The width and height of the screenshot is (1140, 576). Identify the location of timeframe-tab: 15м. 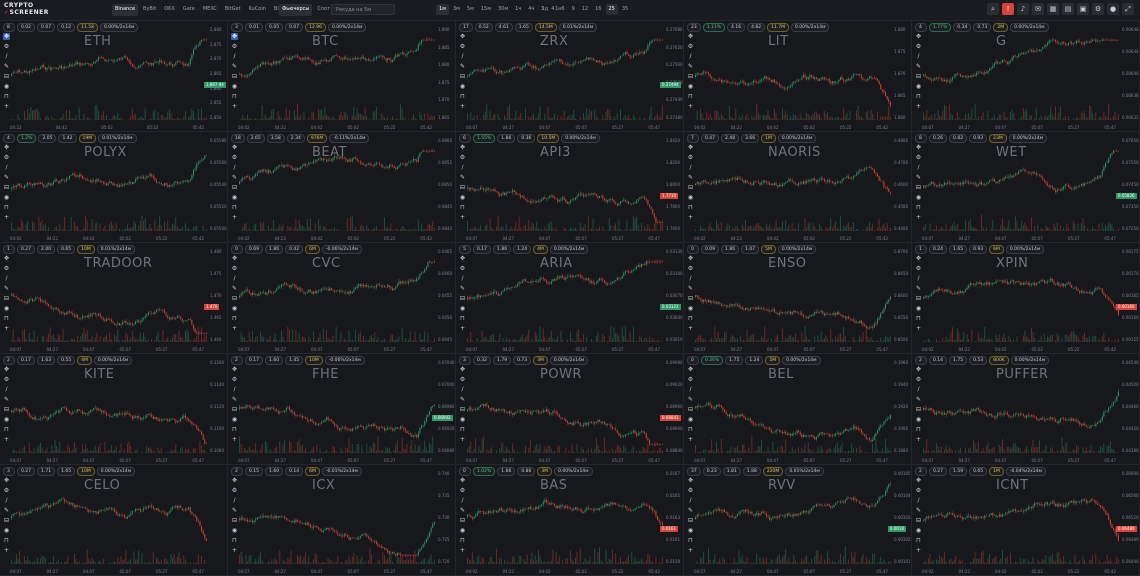
(485, 9).